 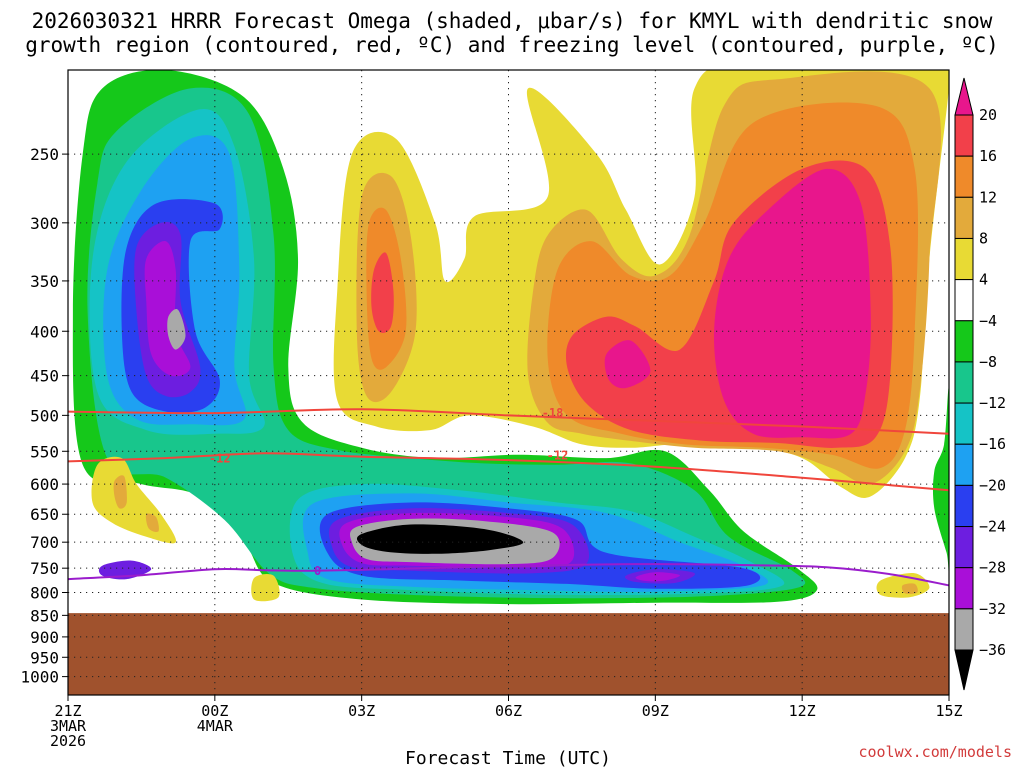 I want to click on colorbar-tick-10: −24, so click(x=992, y=527).